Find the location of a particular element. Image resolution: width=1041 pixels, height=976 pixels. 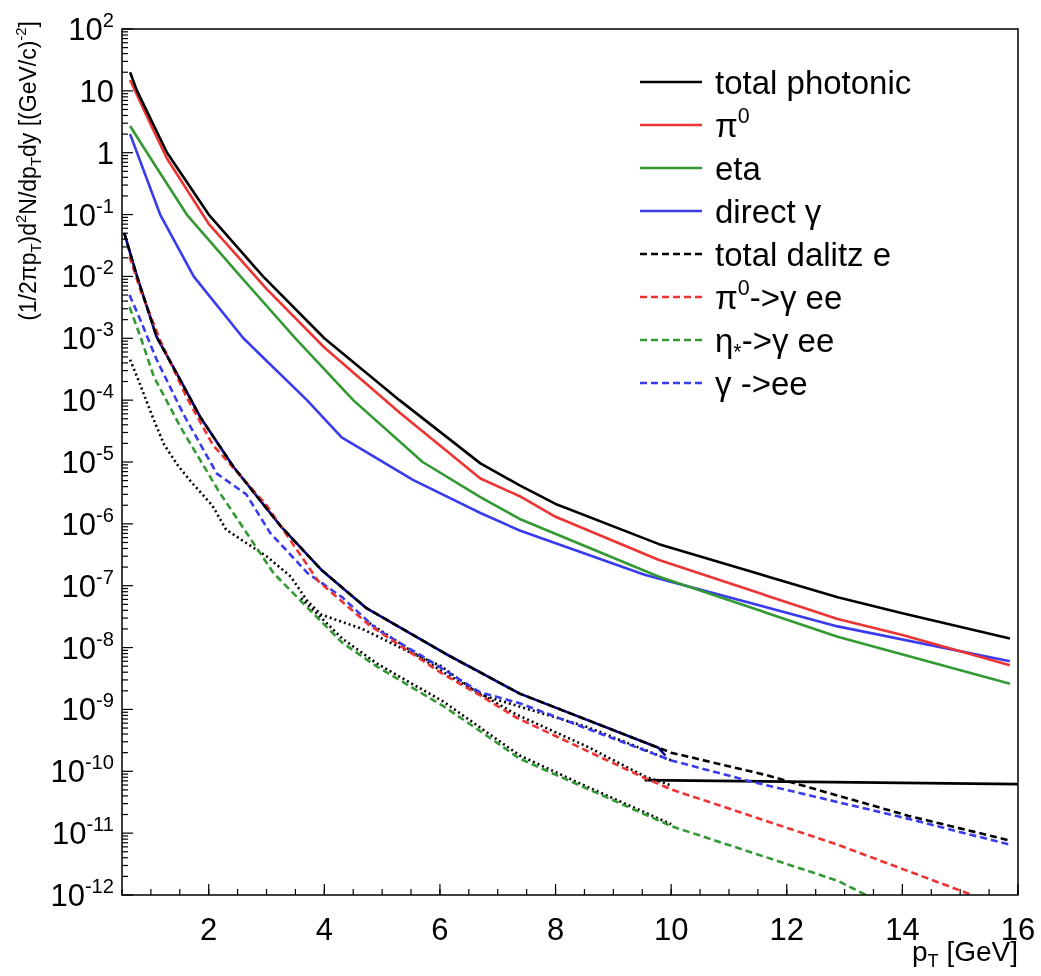

legend-label: γ ->ee is located at coordinates (761, 383).